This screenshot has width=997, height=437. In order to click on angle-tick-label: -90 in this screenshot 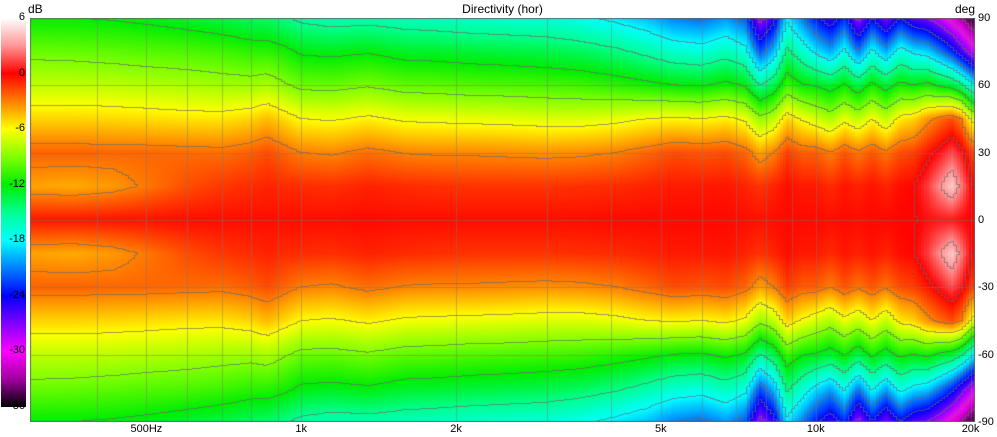, I will do `click(986, 422)`.